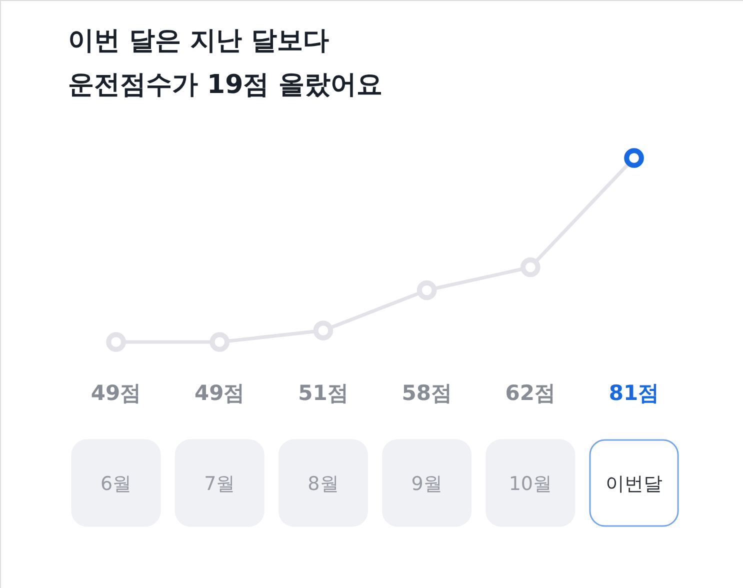 The width and height of the screenshot is (743, 588). What do you see at coordinates (225, 63) in the screenshot?
I see `chart-title: 이번 달은 지난 달보다 운전점수가 19점 올랐어요` at bounding box center [225, 63].